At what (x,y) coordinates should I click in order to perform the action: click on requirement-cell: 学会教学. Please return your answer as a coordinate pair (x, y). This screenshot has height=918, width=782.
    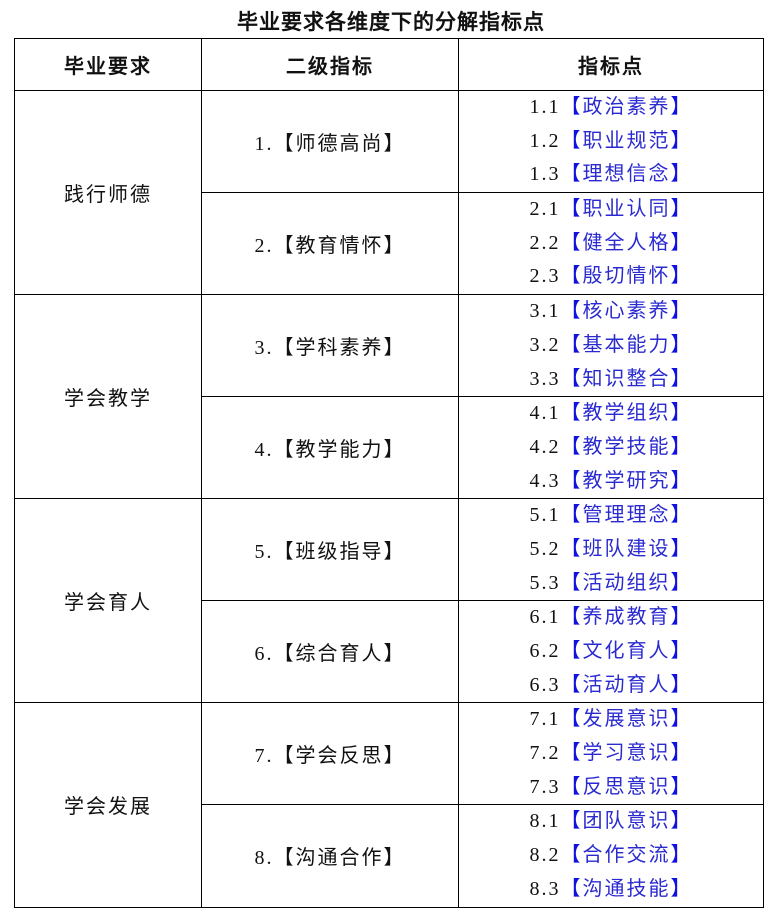
    Looking at the image, I should click on (108, 397).